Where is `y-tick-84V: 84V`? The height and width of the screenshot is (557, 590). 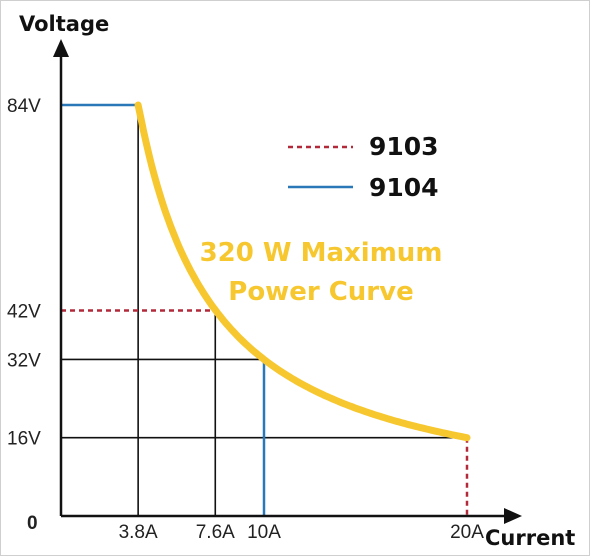
y-tick-84V: 84V is located at coordinates (24, 106).